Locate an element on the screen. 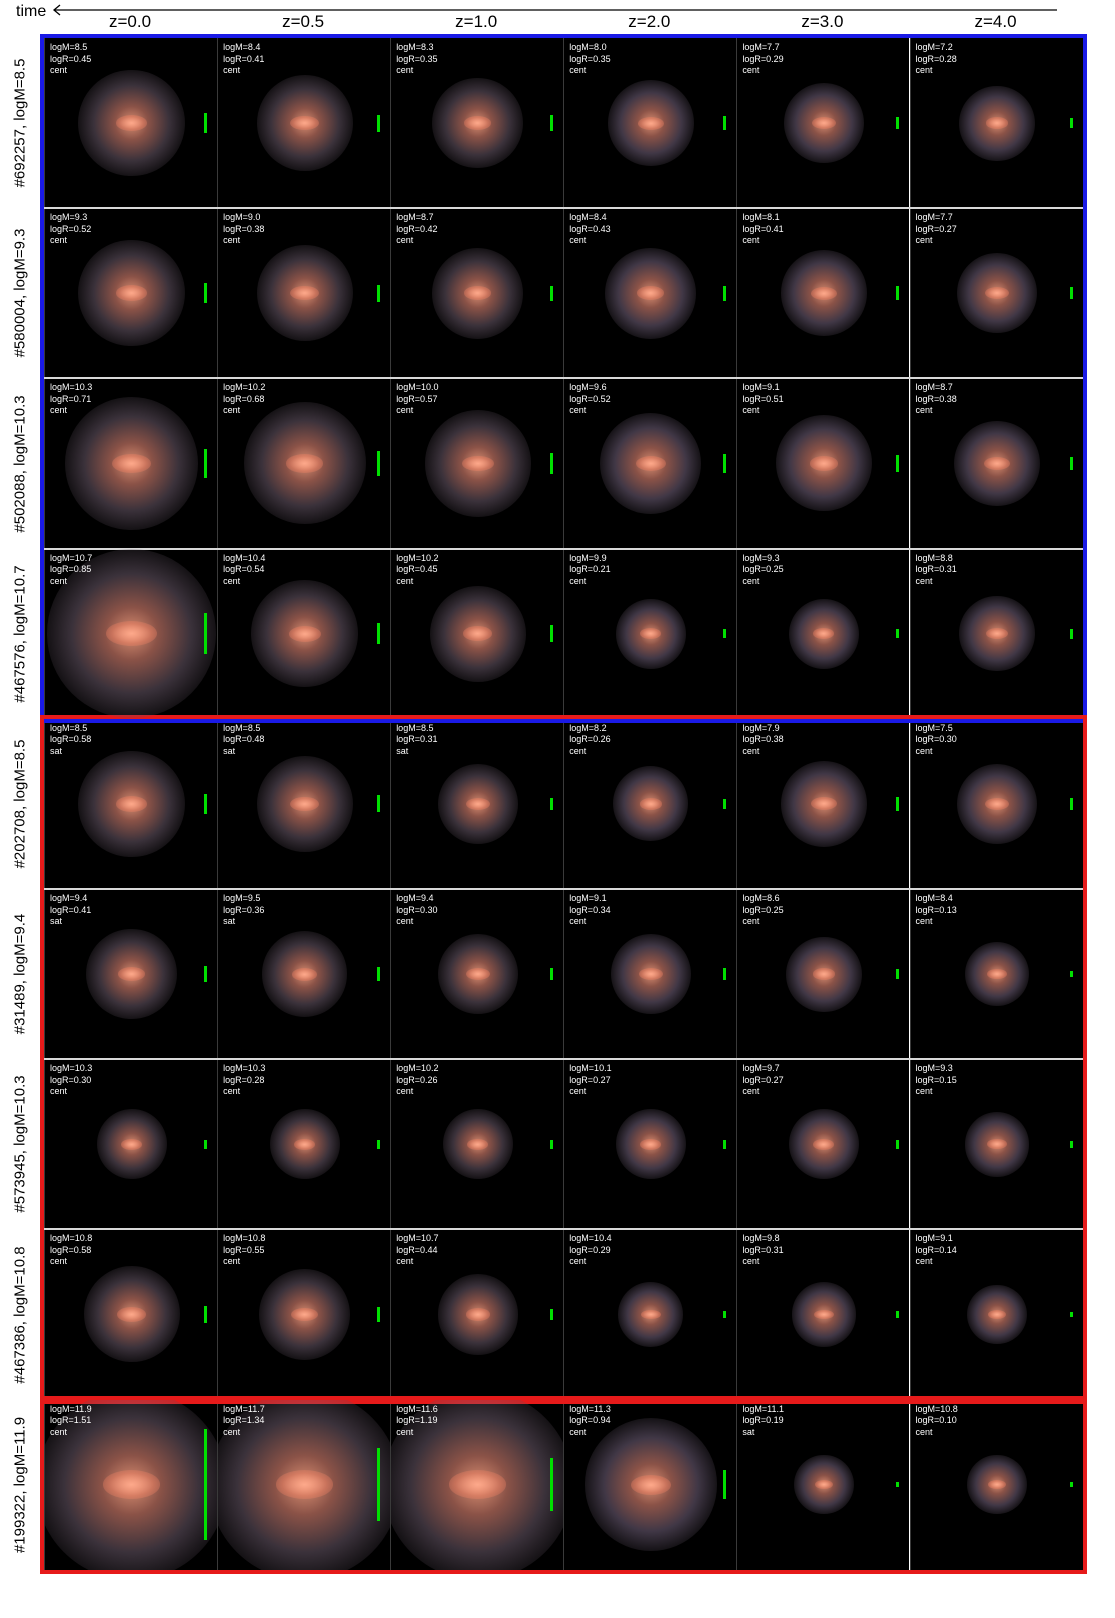 This screenshot has width=1115, height=1618. panel-info: logM=10.3 logR=0.30 cent is located at coordinates (71, 1080).